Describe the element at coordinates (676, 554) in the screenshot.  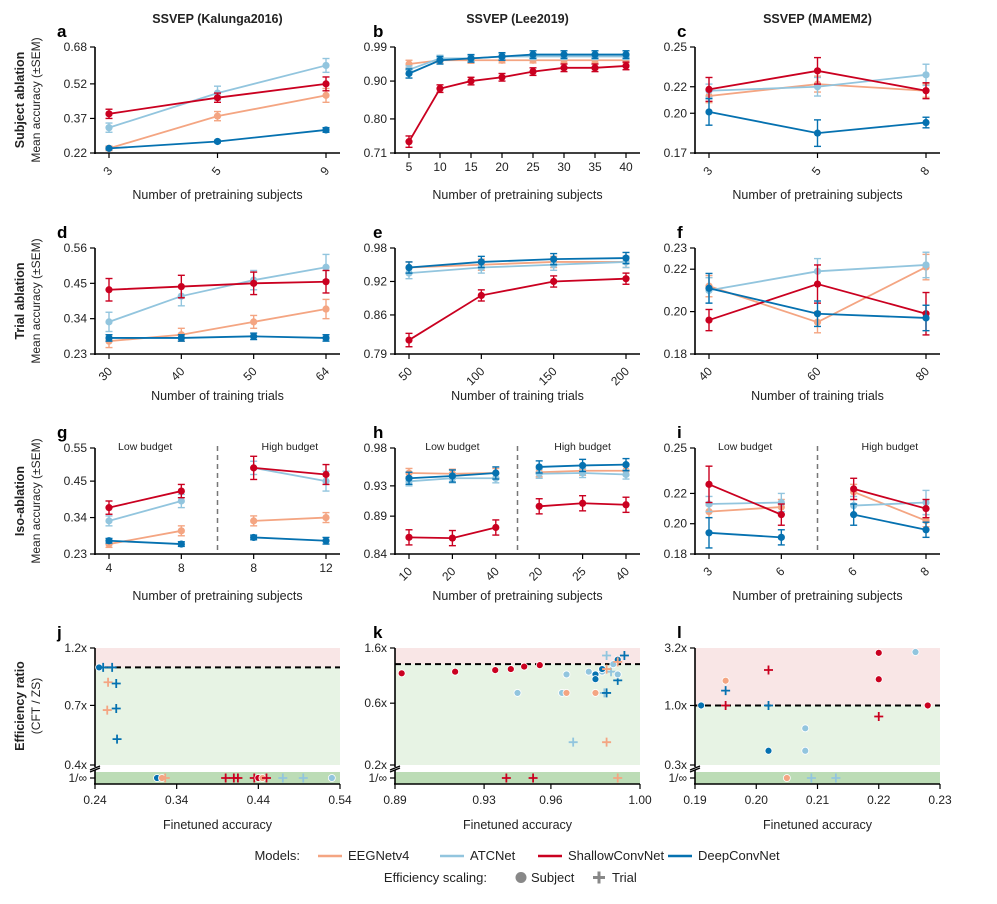
I see `y-tick-label: 0.18` at that location.